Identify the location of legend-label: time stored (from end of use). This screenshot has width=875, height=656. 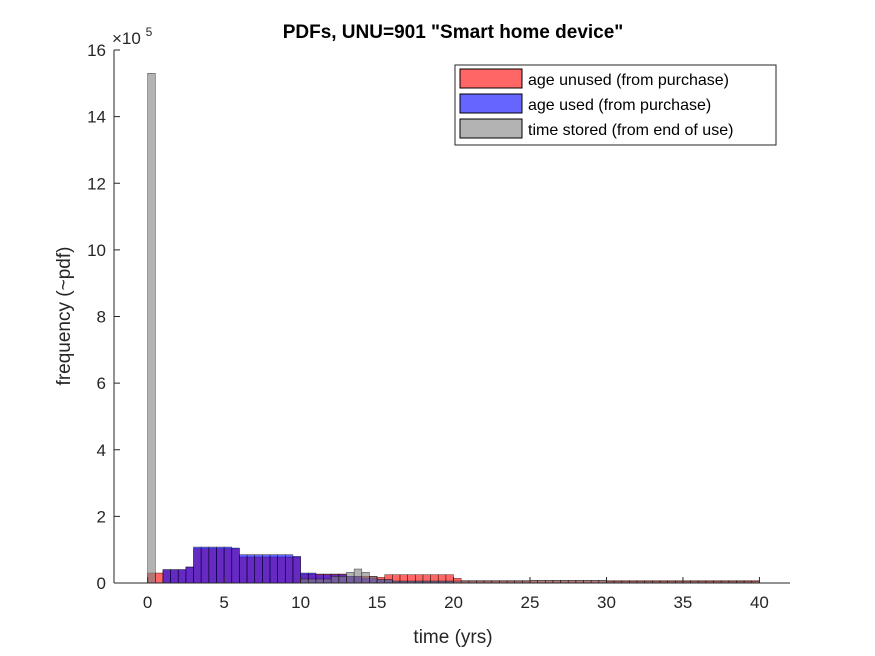
(630, 130).